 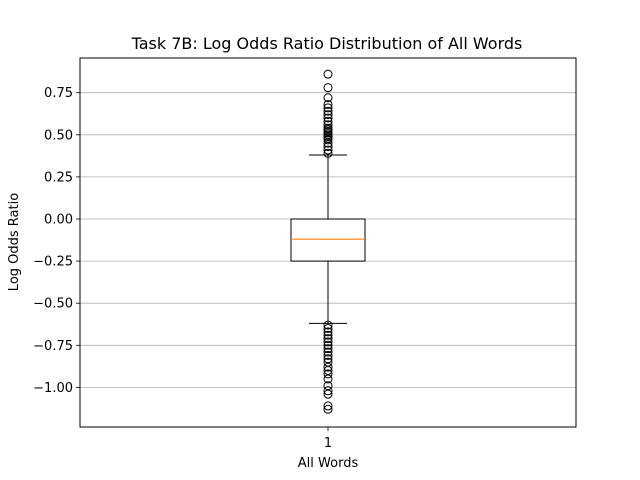 I want to click on y-tick-label: −0.75, so click(x=53, y=346).